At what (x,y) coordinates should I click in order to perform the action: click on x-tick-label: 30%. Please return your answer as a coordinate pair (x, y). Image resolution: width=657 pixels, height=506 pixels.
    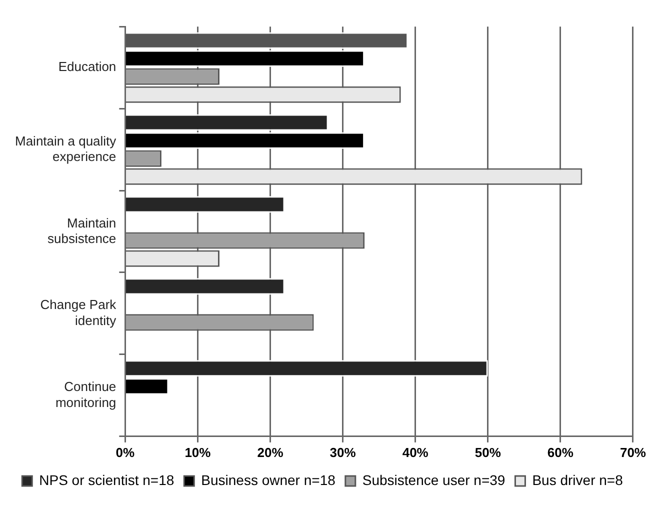
    Looking at the image, I should click on (343, 452).